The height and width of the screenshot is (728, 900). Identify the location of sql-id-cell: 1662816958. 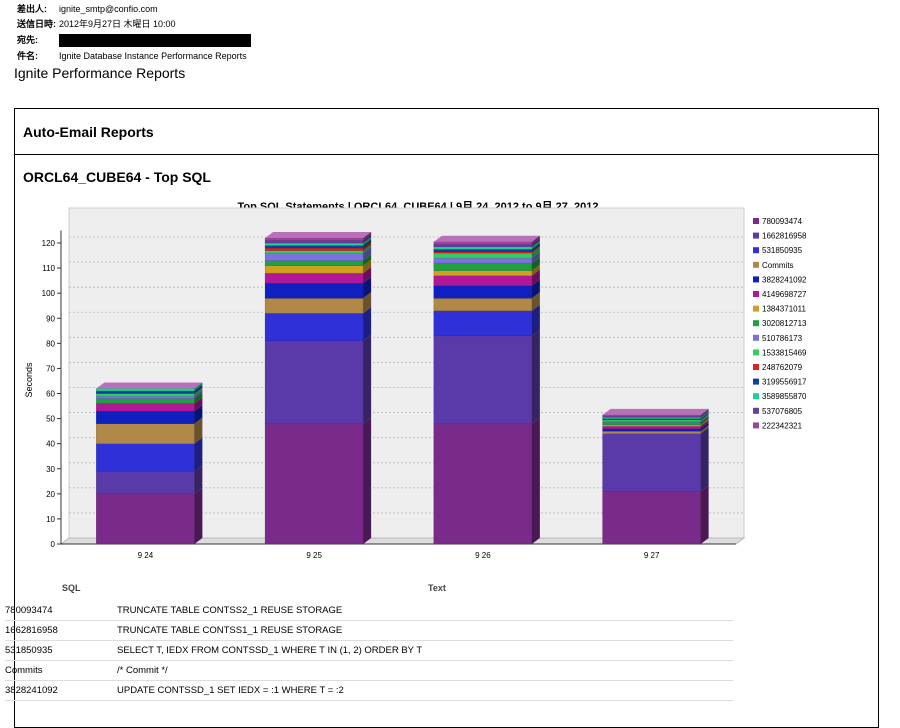
(31, 630).